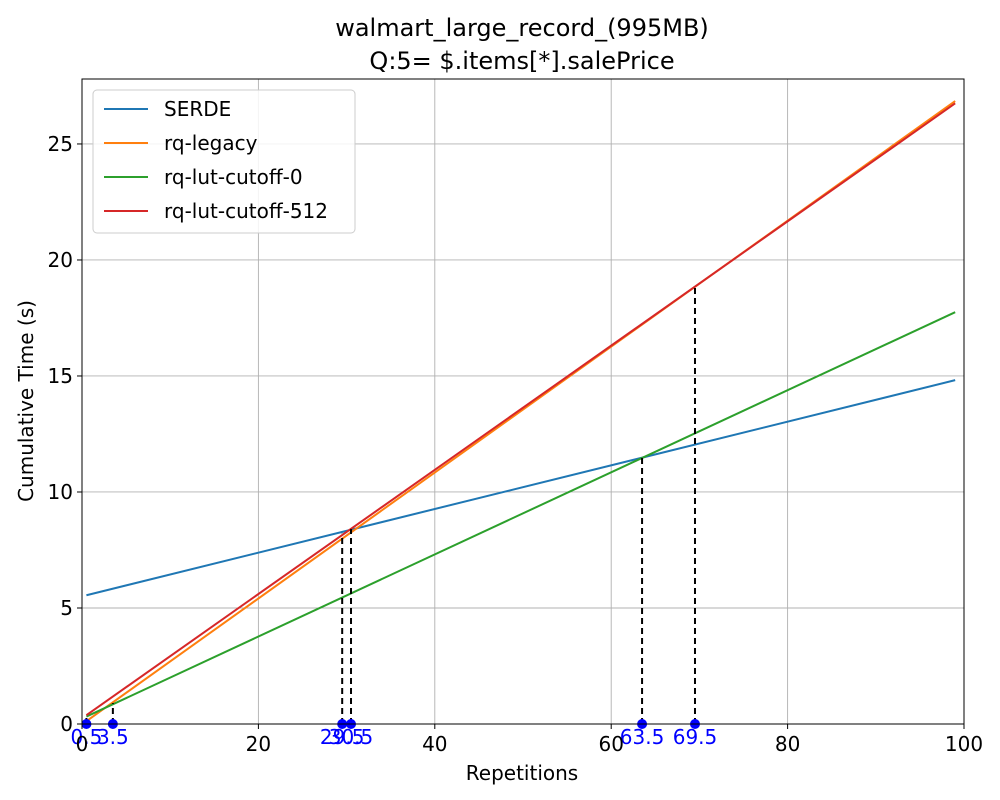  I want to click on x-tick-label: 100, so click(964, 744).